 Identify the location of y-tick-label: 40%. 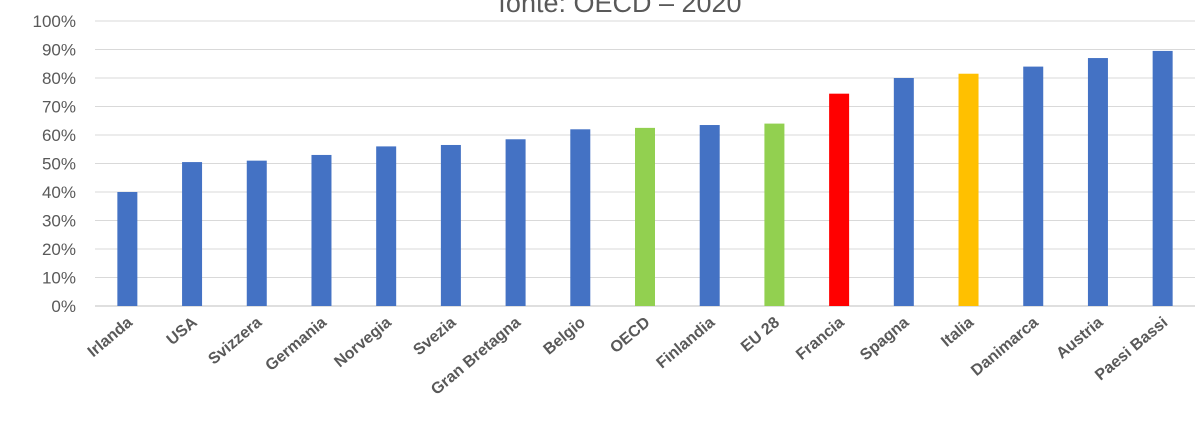
(59, 192).